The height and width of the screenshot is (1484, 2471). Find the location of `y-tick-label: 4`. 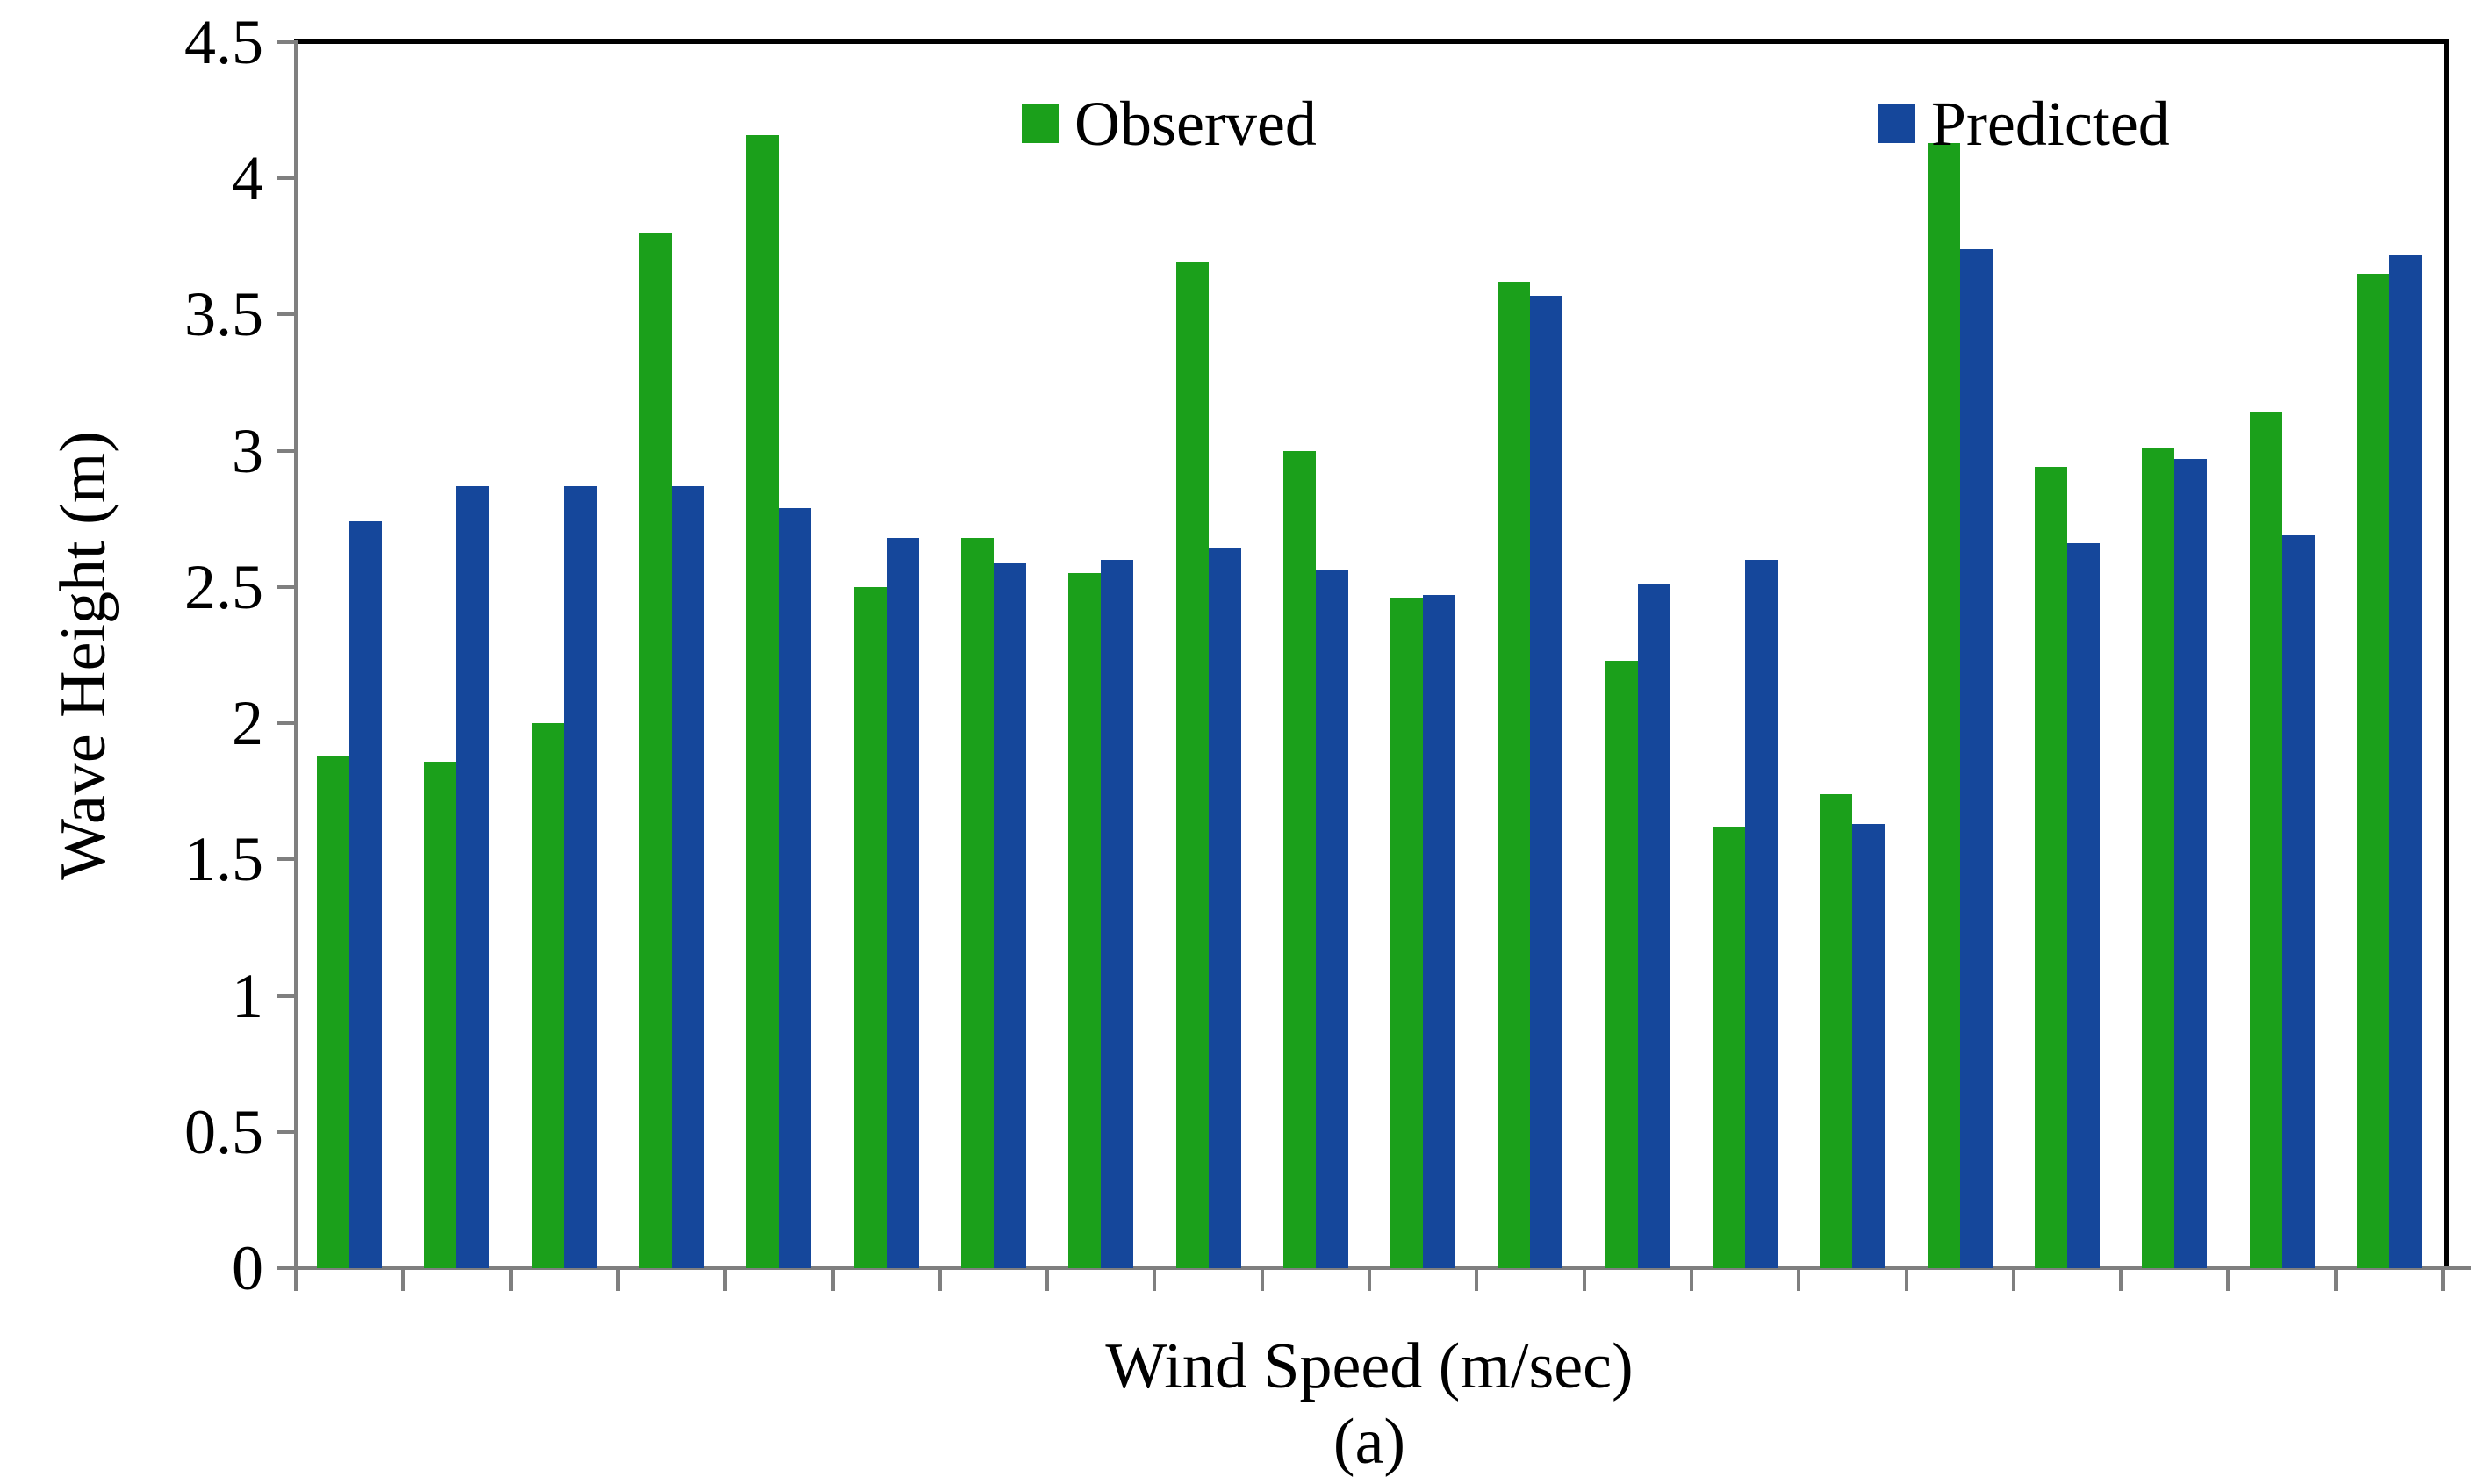

y-tick-label: 4 is located at coordinates (247, 178).